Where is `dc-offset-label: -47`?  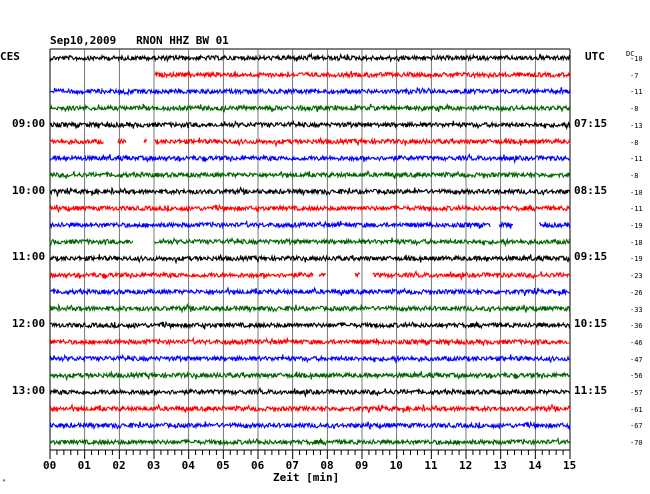
dc-offset-label: -47 is located at coordinates (636, 359).